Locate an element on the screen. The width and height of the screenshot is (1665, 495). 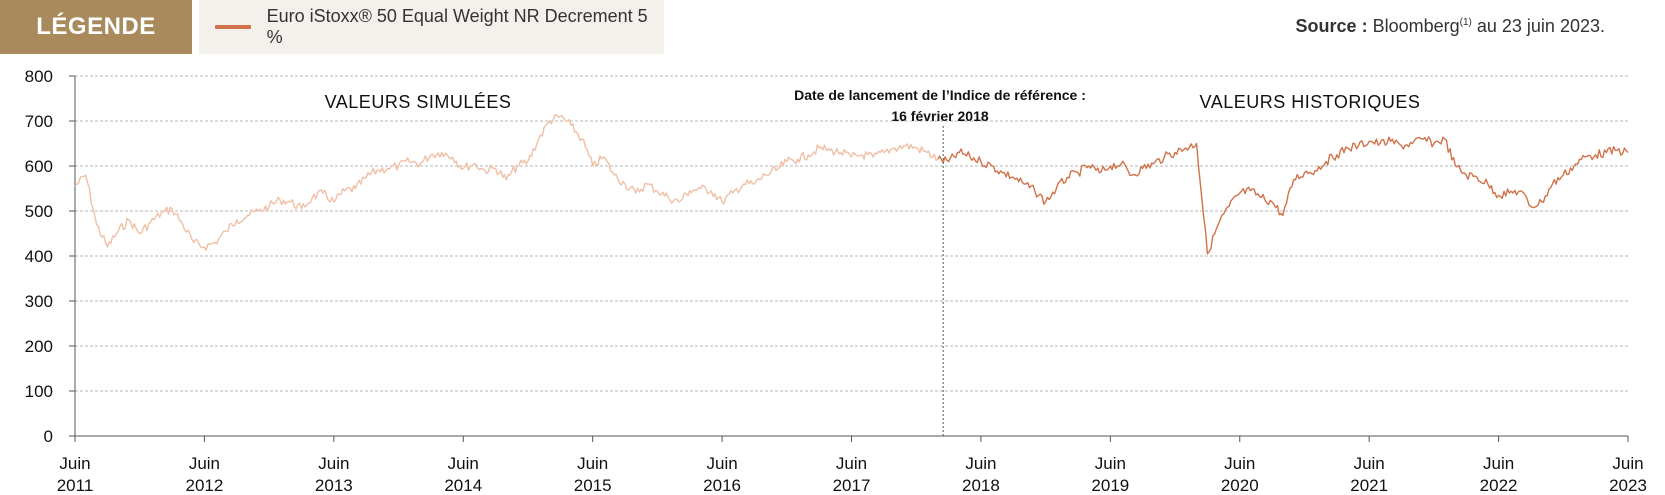
x-tick-label-year: 2020 is located at coordinates (1240, 485).